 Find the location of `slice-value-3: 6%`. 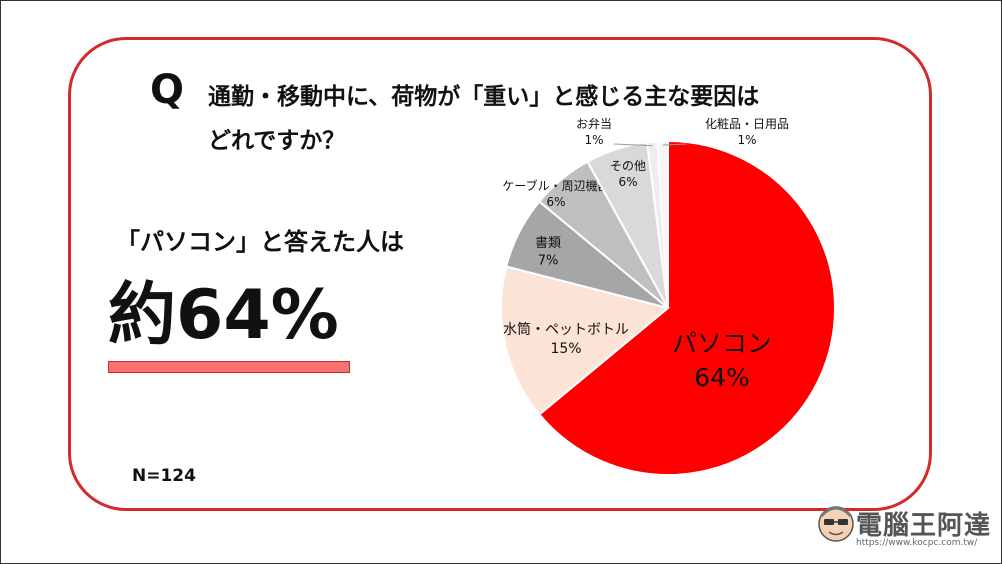

slice-value-3: 6% is located at coordinates (555, 202).